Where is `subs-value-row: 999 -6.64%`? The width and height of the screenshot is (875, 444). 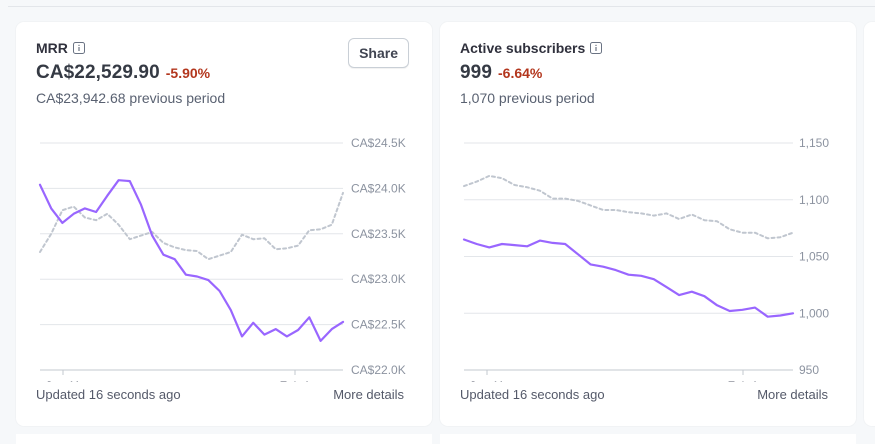
subs-value-row: 999 -6.64% is located at coordinates (501, 73).